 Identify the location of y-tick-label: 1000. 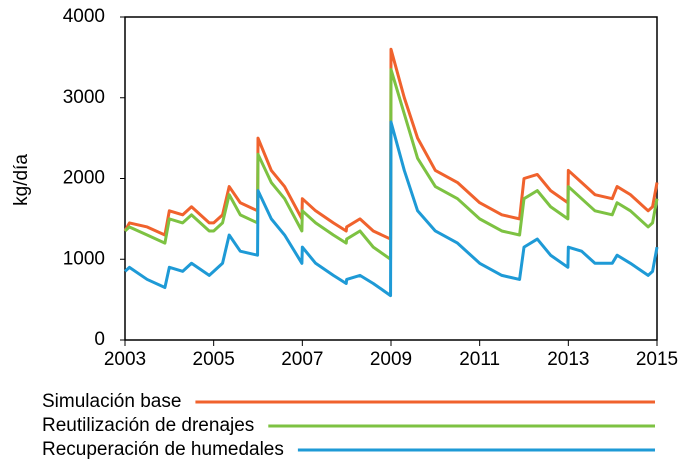
(84, 258).